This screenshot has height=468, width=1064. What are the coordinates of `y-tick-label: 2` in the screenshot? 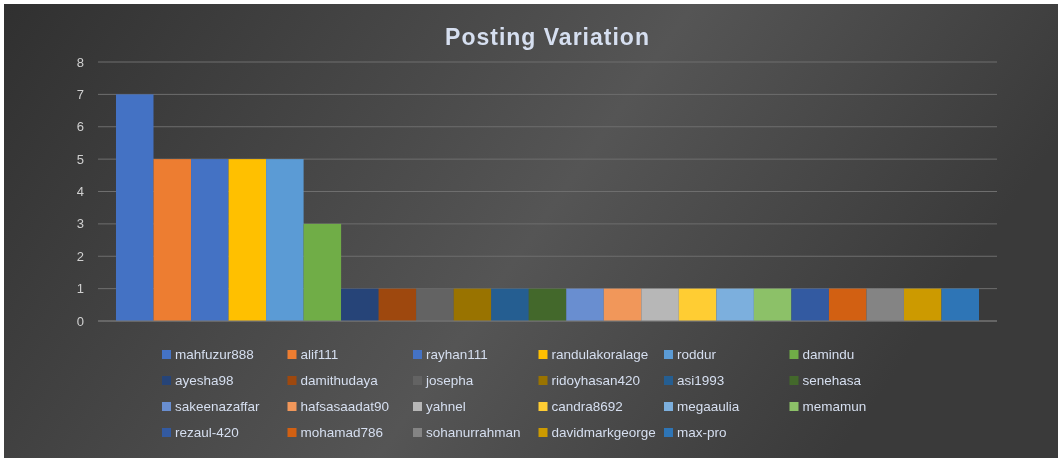 It's located at (80, 256).